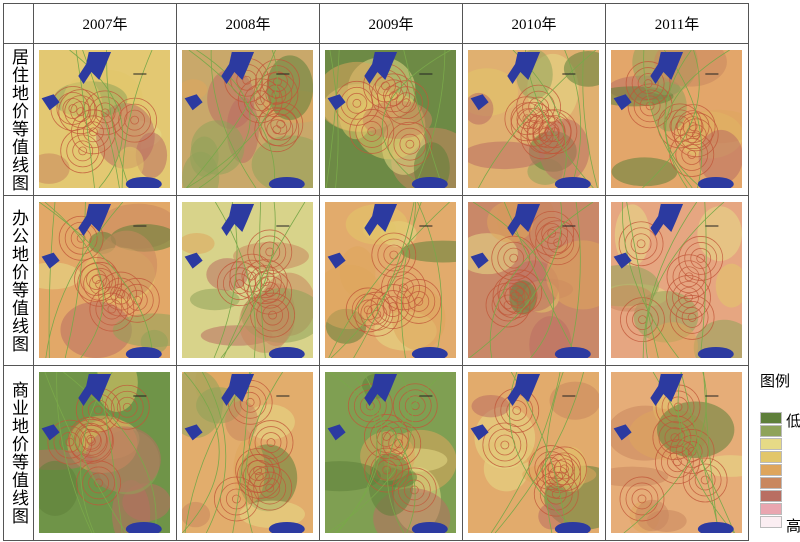 Image resolution: width=800 pixels, height=542 pixels. Describe the element at coordinates (105, 23) in the screenshot. I see `year-header: 2007年` at that location.